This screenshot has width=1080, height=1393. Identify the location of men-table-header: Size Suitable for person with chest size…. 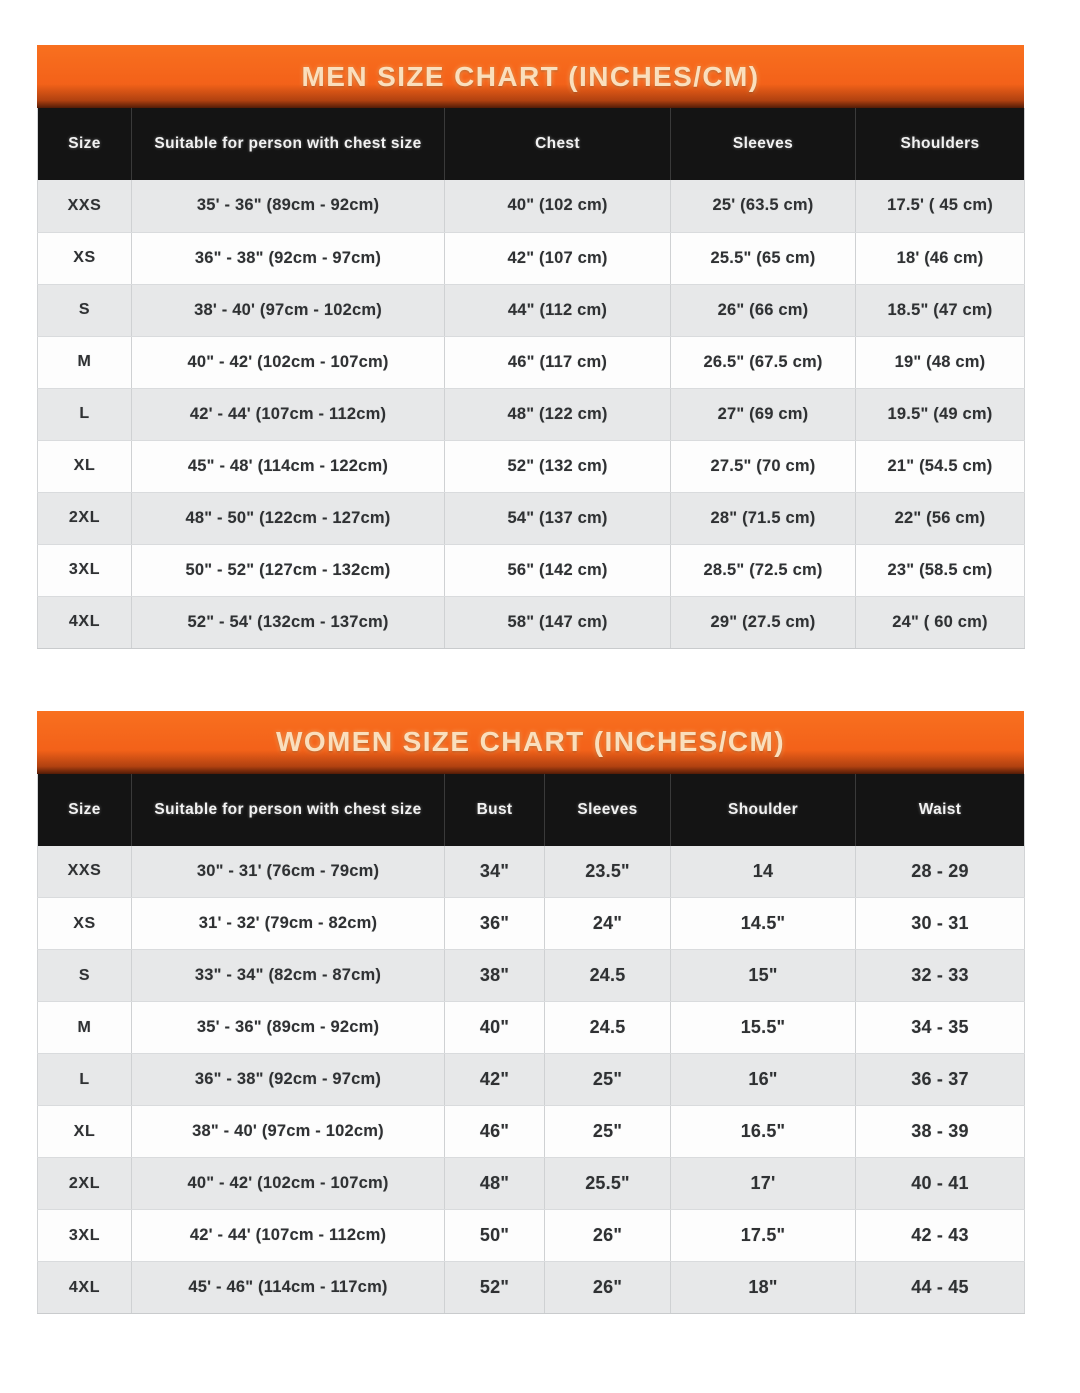
(531, 144).